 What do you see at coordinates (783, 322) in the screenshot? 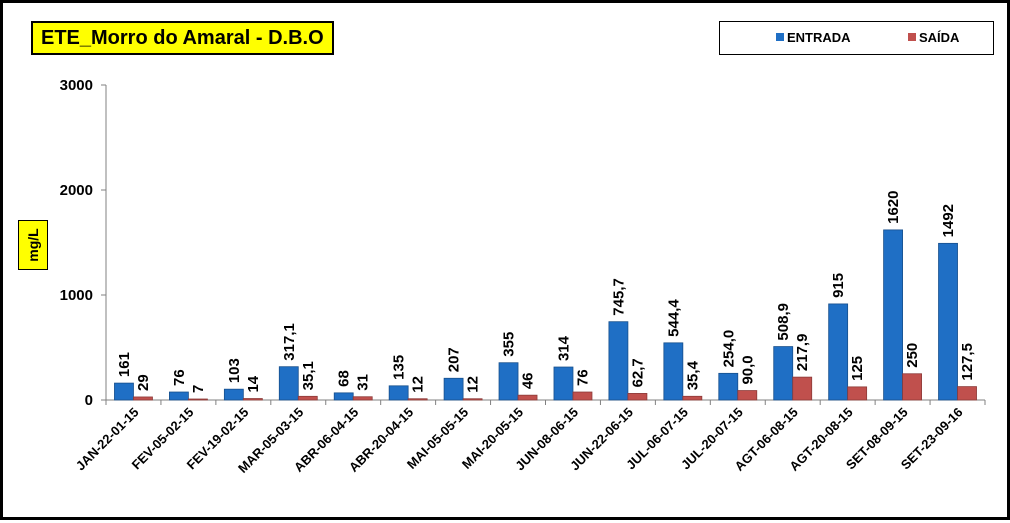
I see `data-label-entrada: 508,9` at bounding box center [783, 322].